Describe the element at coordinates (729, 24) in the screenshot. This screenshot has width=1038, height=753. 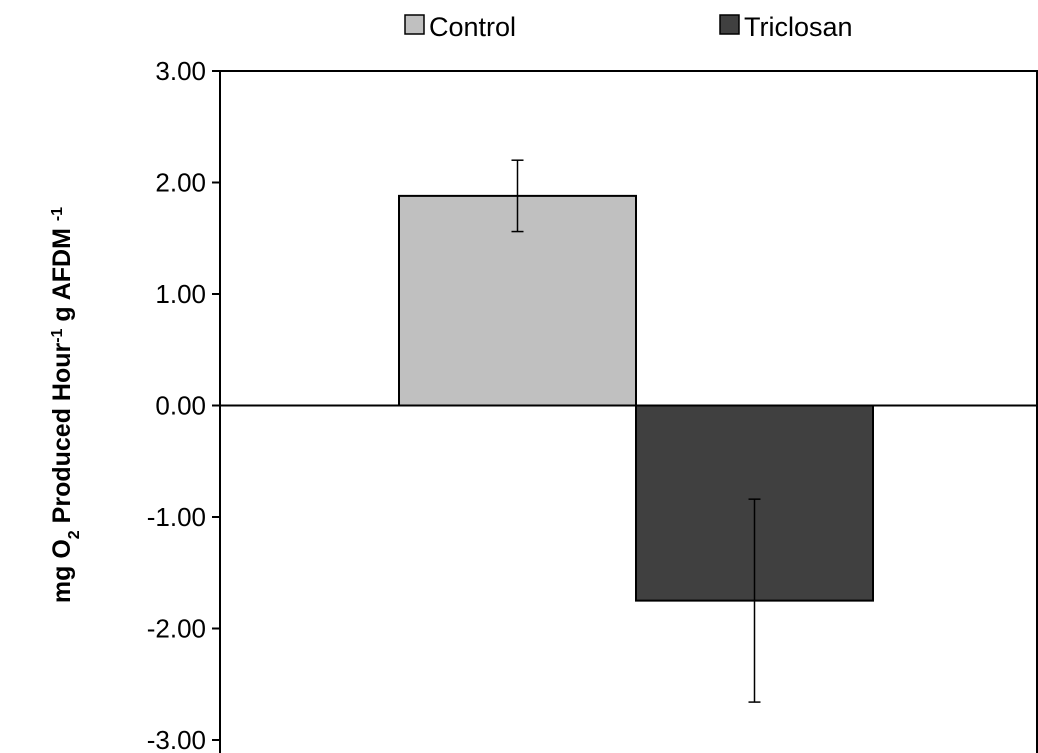
I see `legend-swatch-triclosan` at that location.